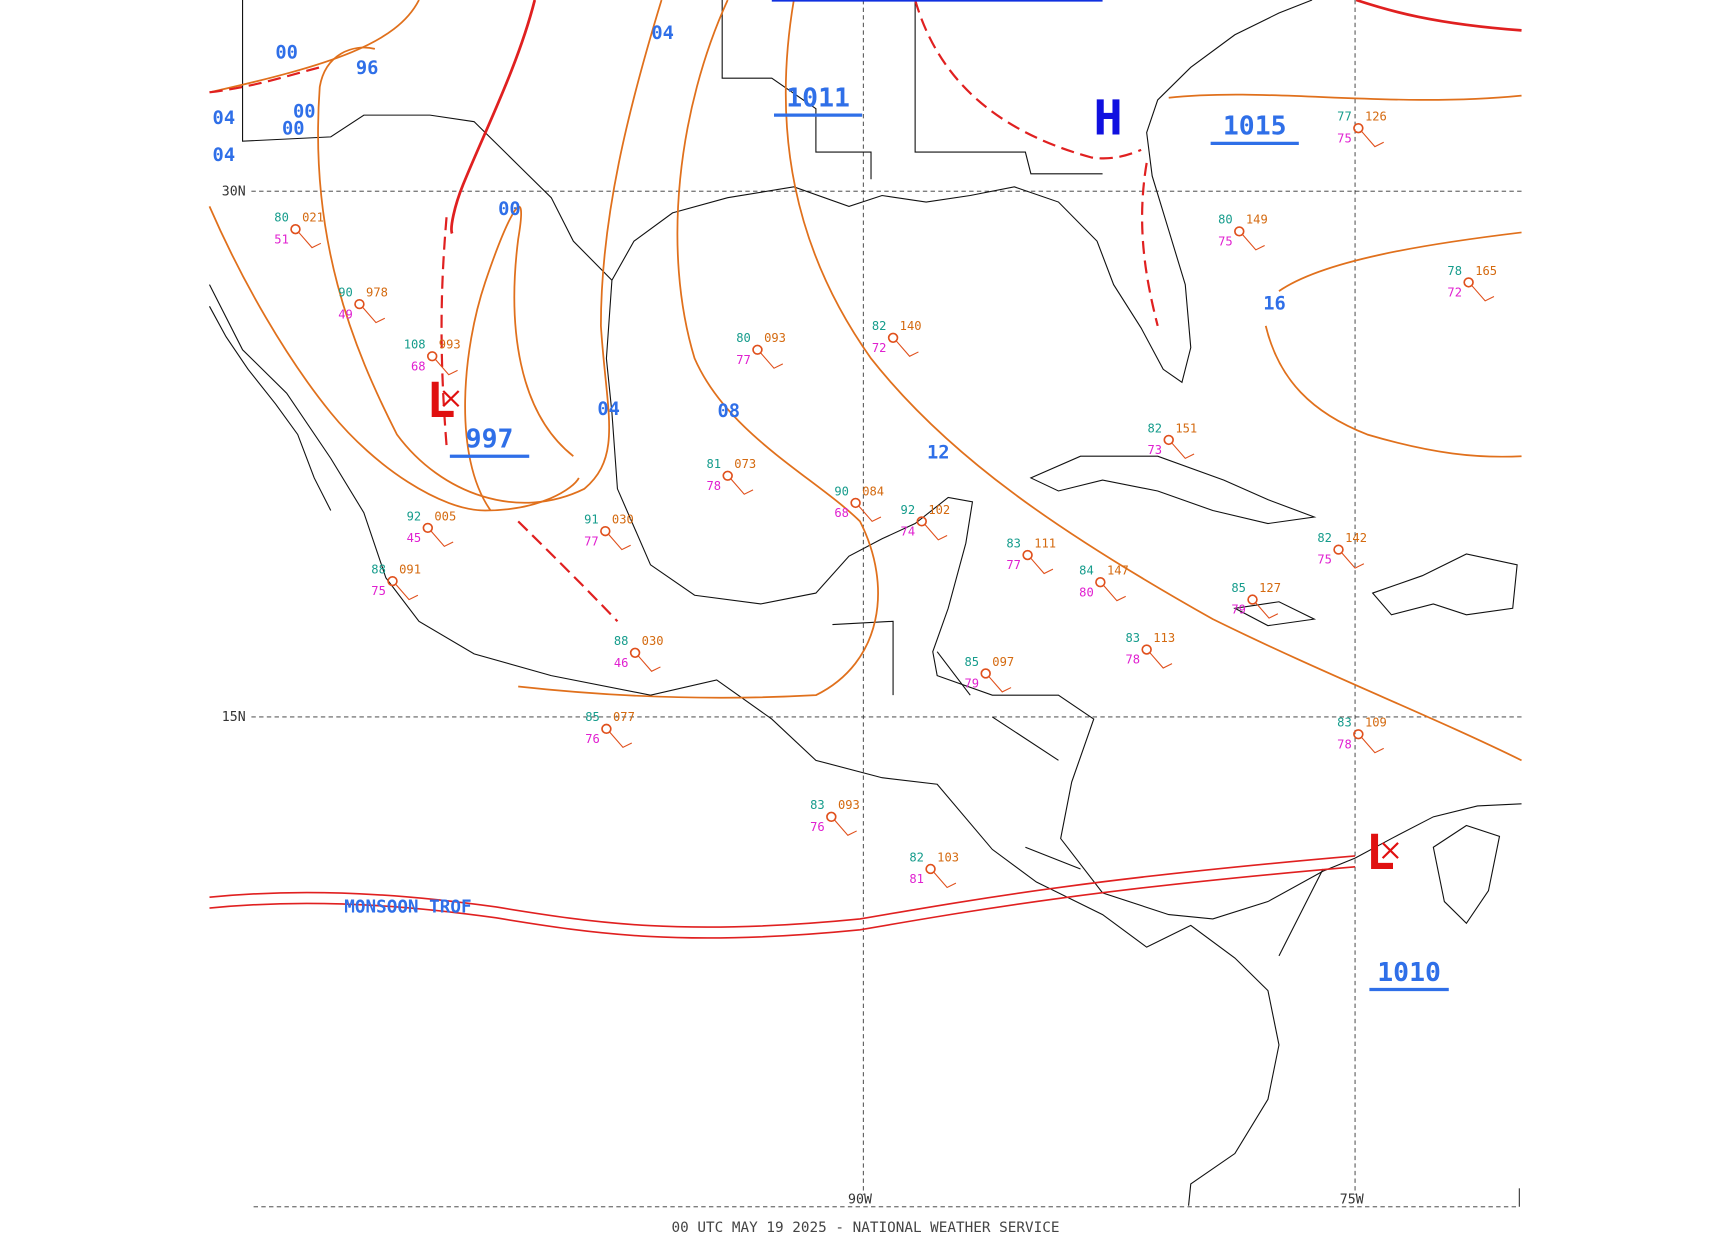 The image size is (1720, 1260). What do you see at coordinates (1238, 610) in the screenshot?
I see `dewpoint: 79` at bounding box center [1238, 610].